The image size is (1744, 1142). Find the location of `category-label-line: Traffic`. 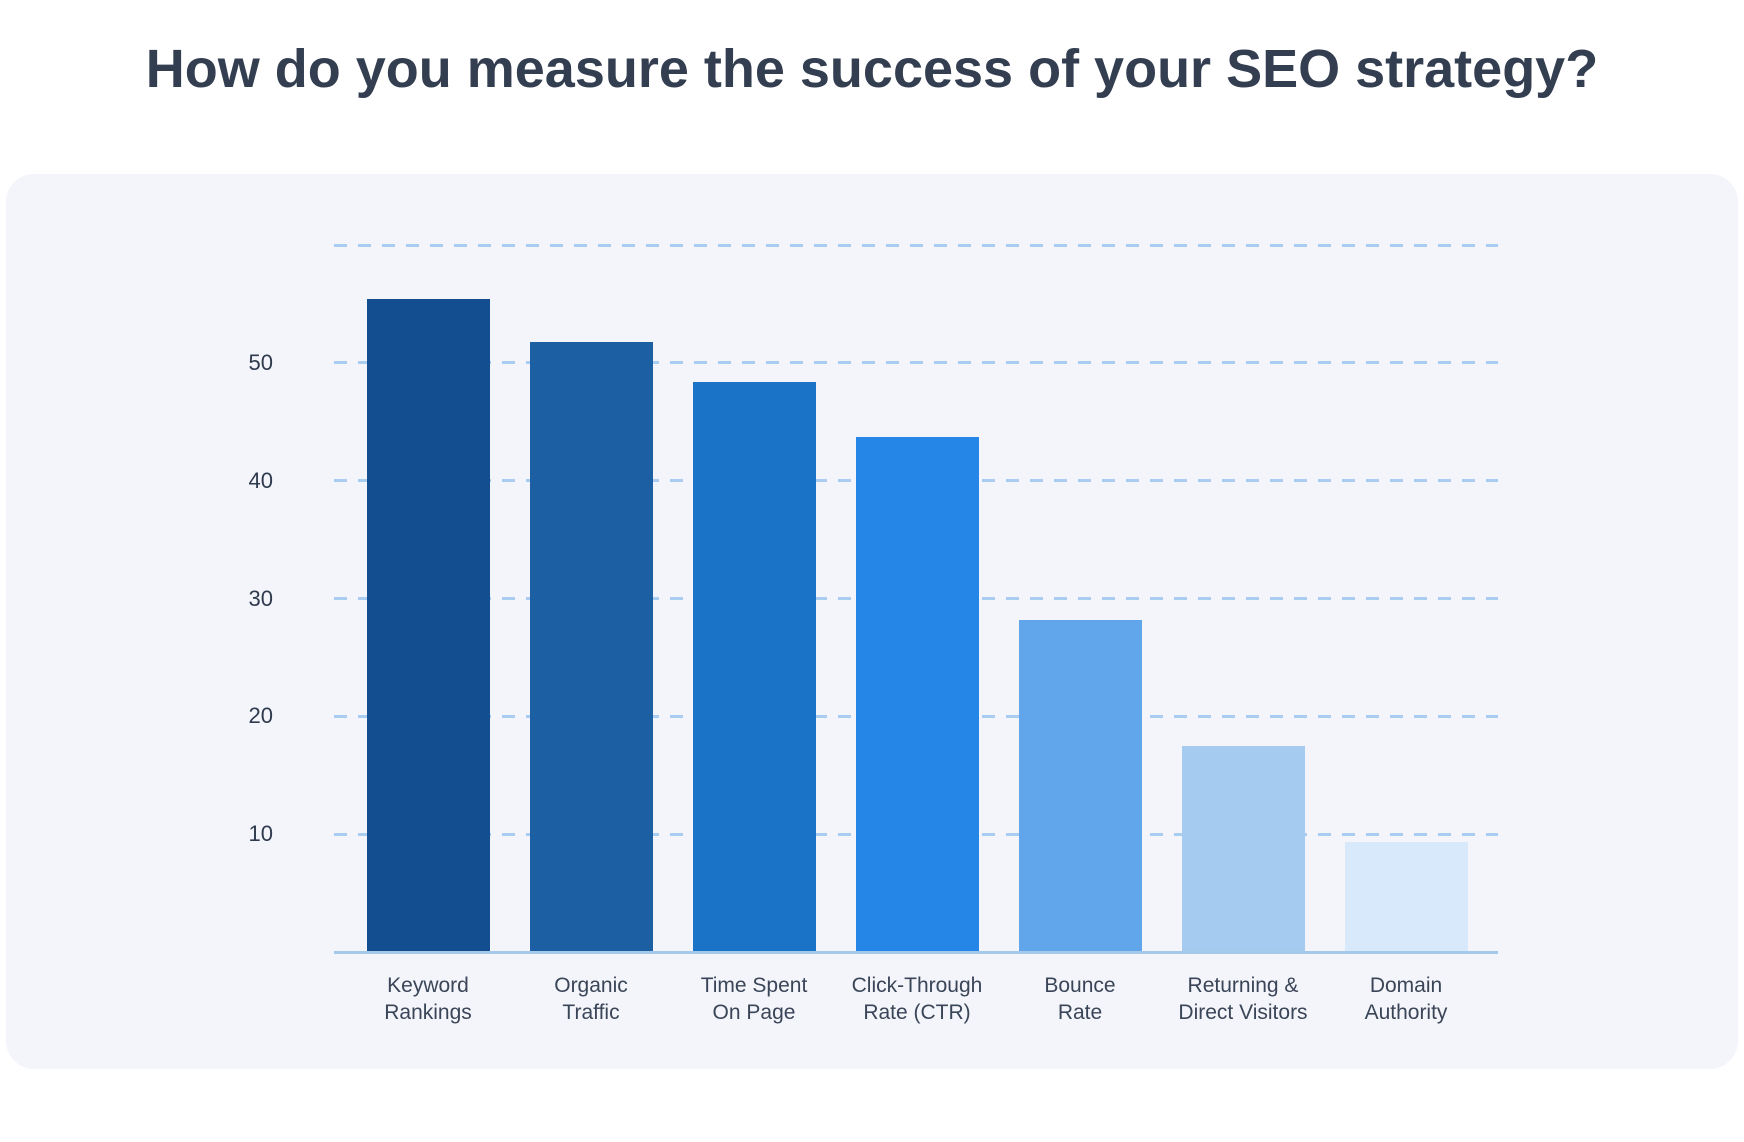

category-label-line: Traffic is located at coordinates (591, 1012).